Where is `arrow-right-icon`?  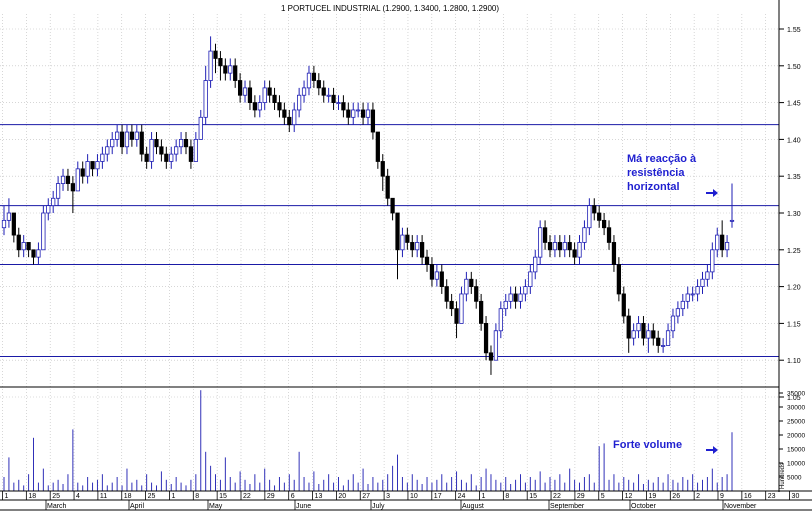 arrow-right-icon is located at coordinates (712, 450).